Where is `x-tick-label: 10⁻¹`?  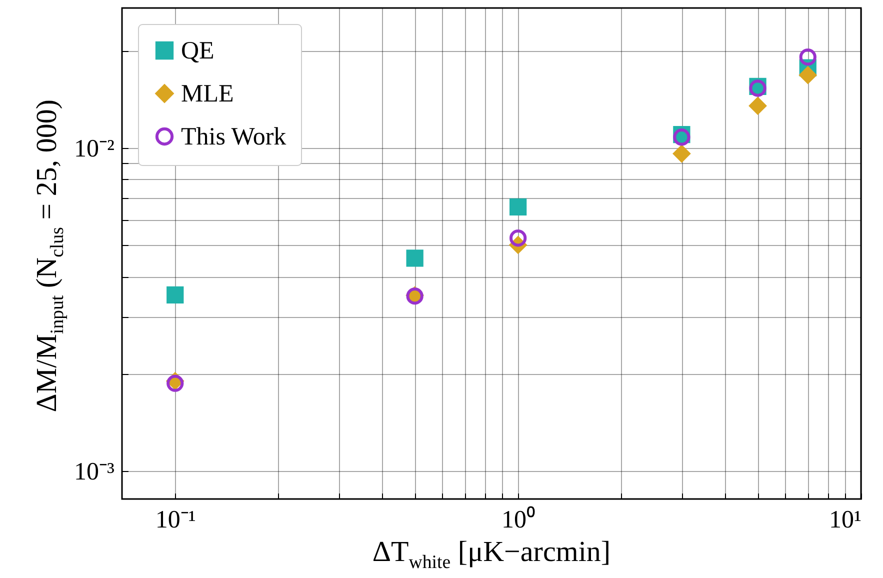
x-tick-label: 10⁻¹ is located at coordinates (175, 520).